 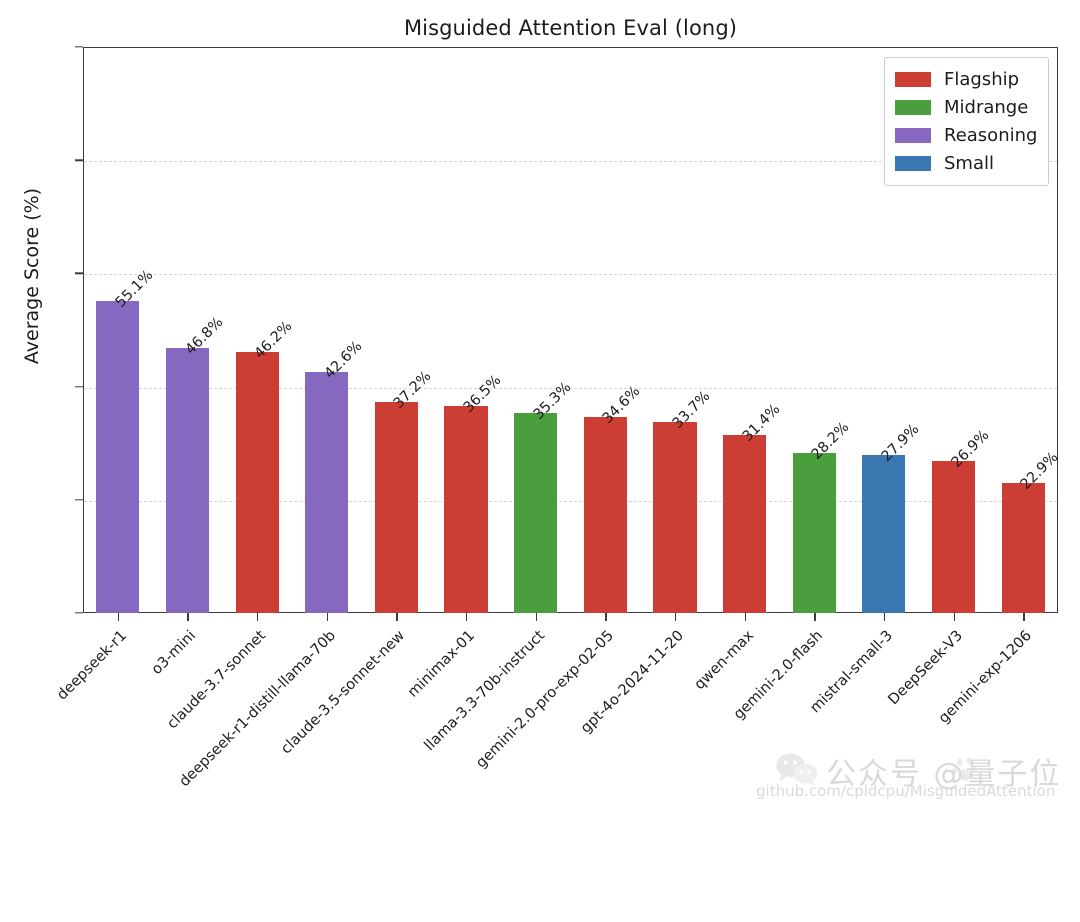 What do you see at coordinates (991, 135) in the screenshot?
I see `legend-label: Reasoning` at bounding box center [991, 135].